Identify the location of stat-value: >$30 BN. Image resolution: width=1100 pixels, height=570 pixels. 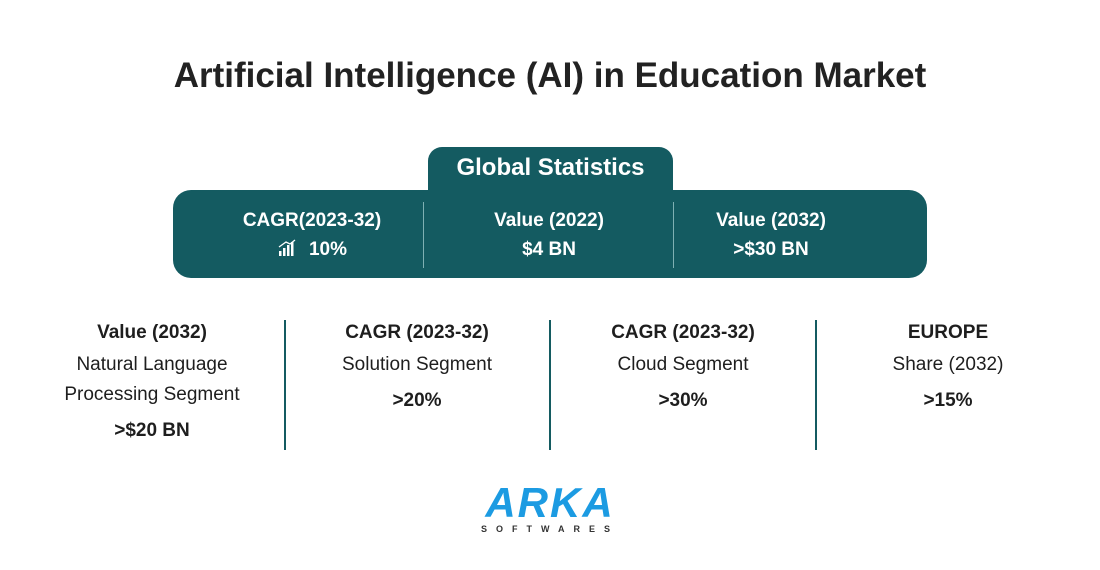
(771, 249).